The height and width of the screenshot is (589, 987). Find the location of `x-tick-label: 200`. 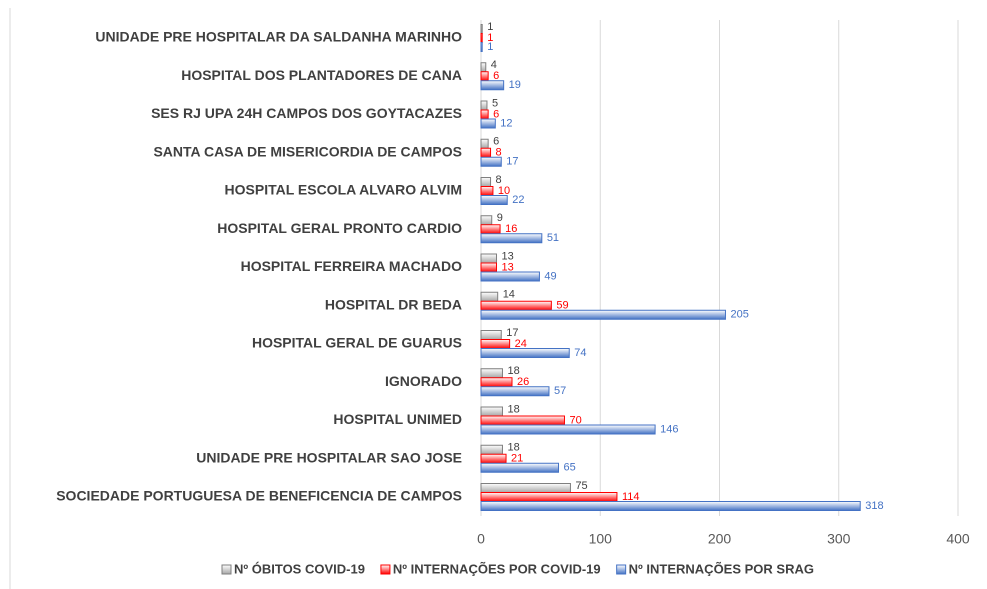

x-tick-label: 200 is located at coordinates (720, 539).